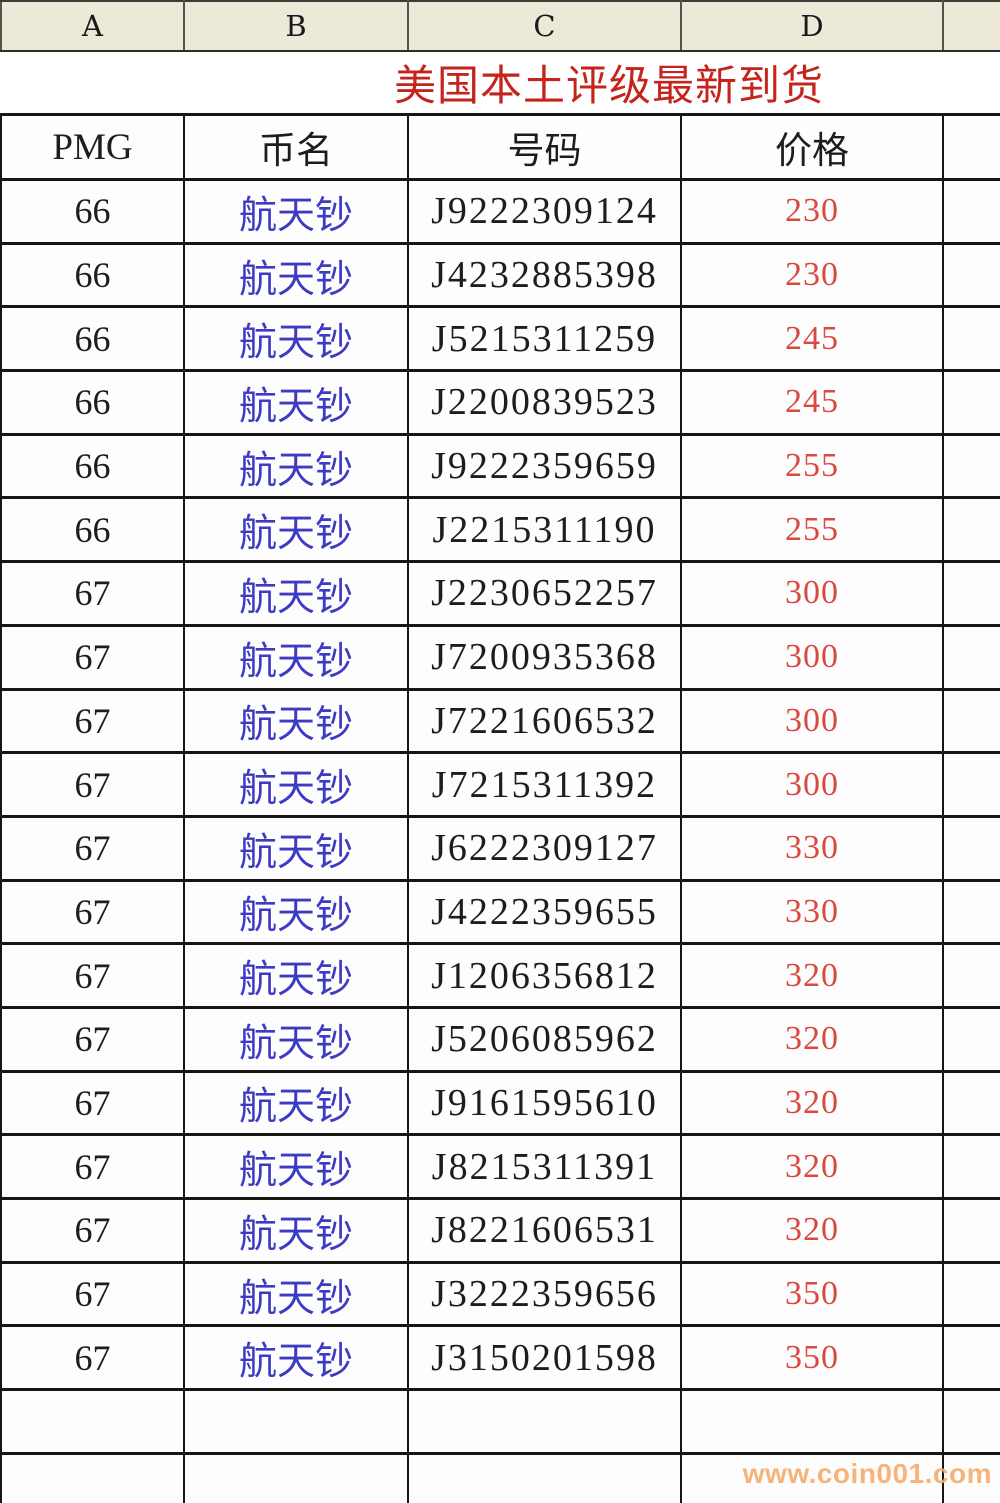  What do you see at coordinates (92, 26) in the screenshot?
I see `column-header-a: A` at bounding box center [92, 26].